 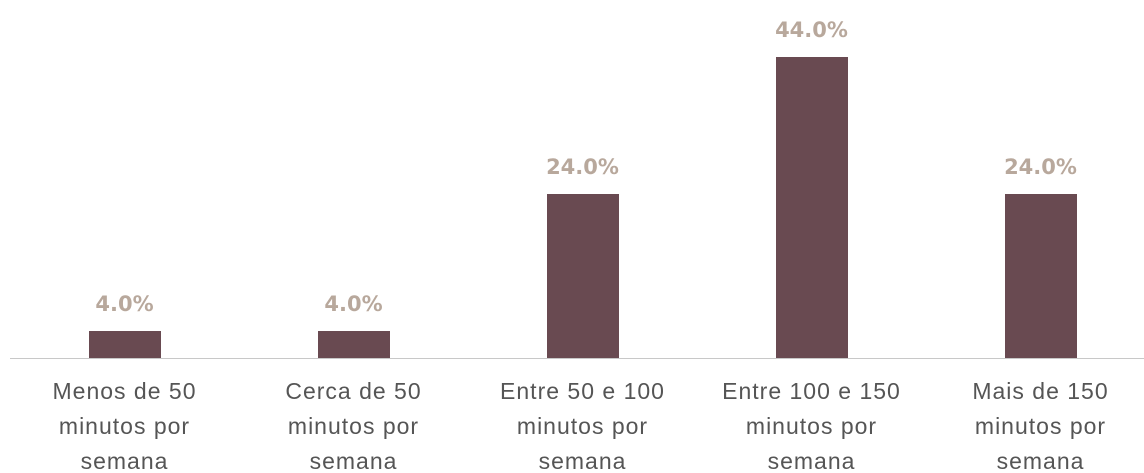 What do you see at coordinates (811, 30) in the screenshot?
I see `value-label: 44.0%` at bounding box center [811, 30].